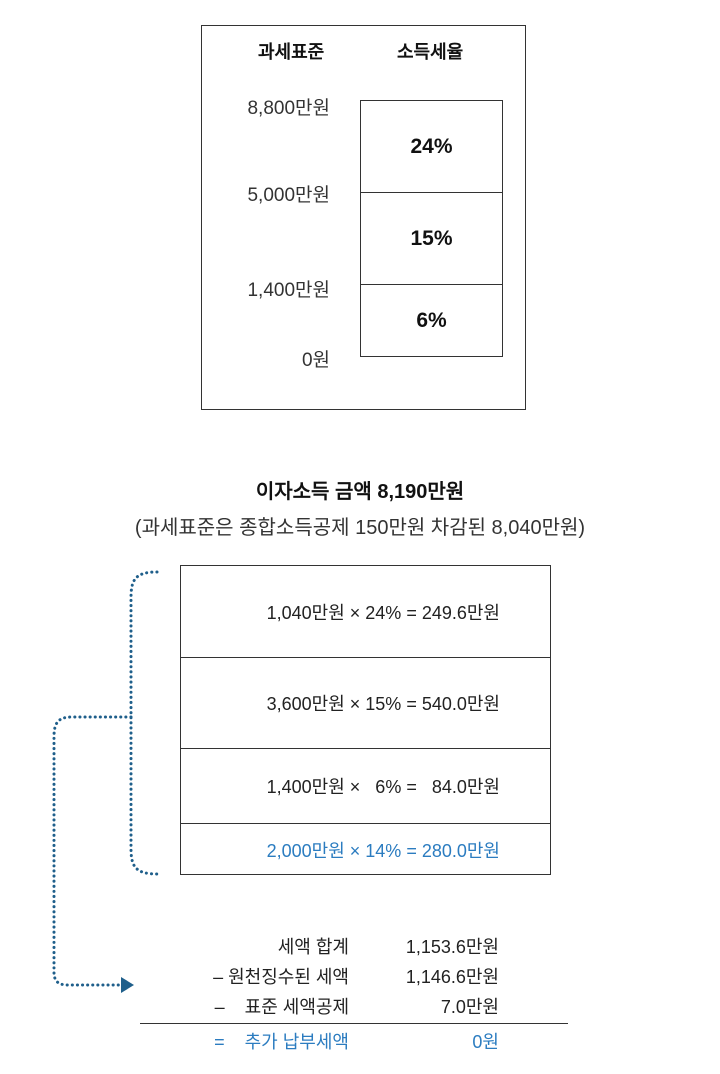  Describe the element at coordinates (431, 320) in the screenshot. I see `rate-cell-6: 6%` at that location.